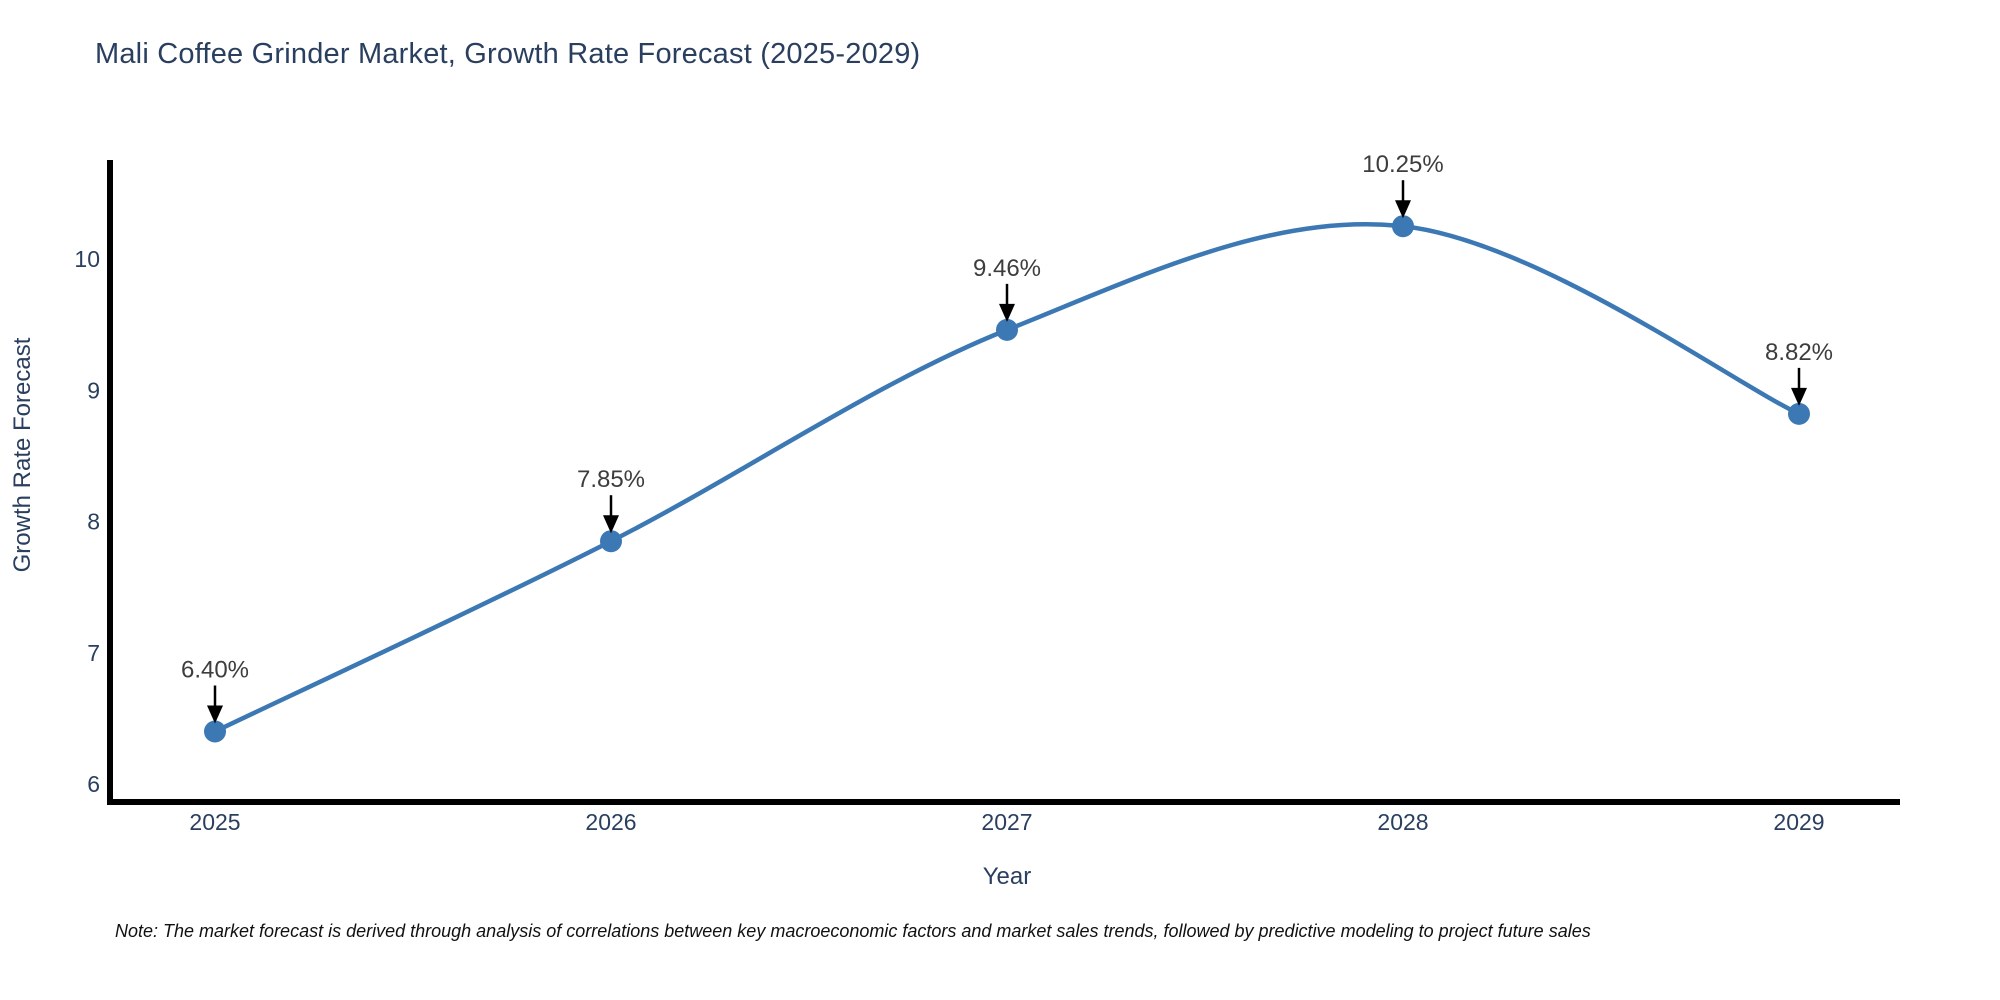 This screenshot has height=1000, width=2000. I want to click on y-tick-label: 6, so click(93, 784).